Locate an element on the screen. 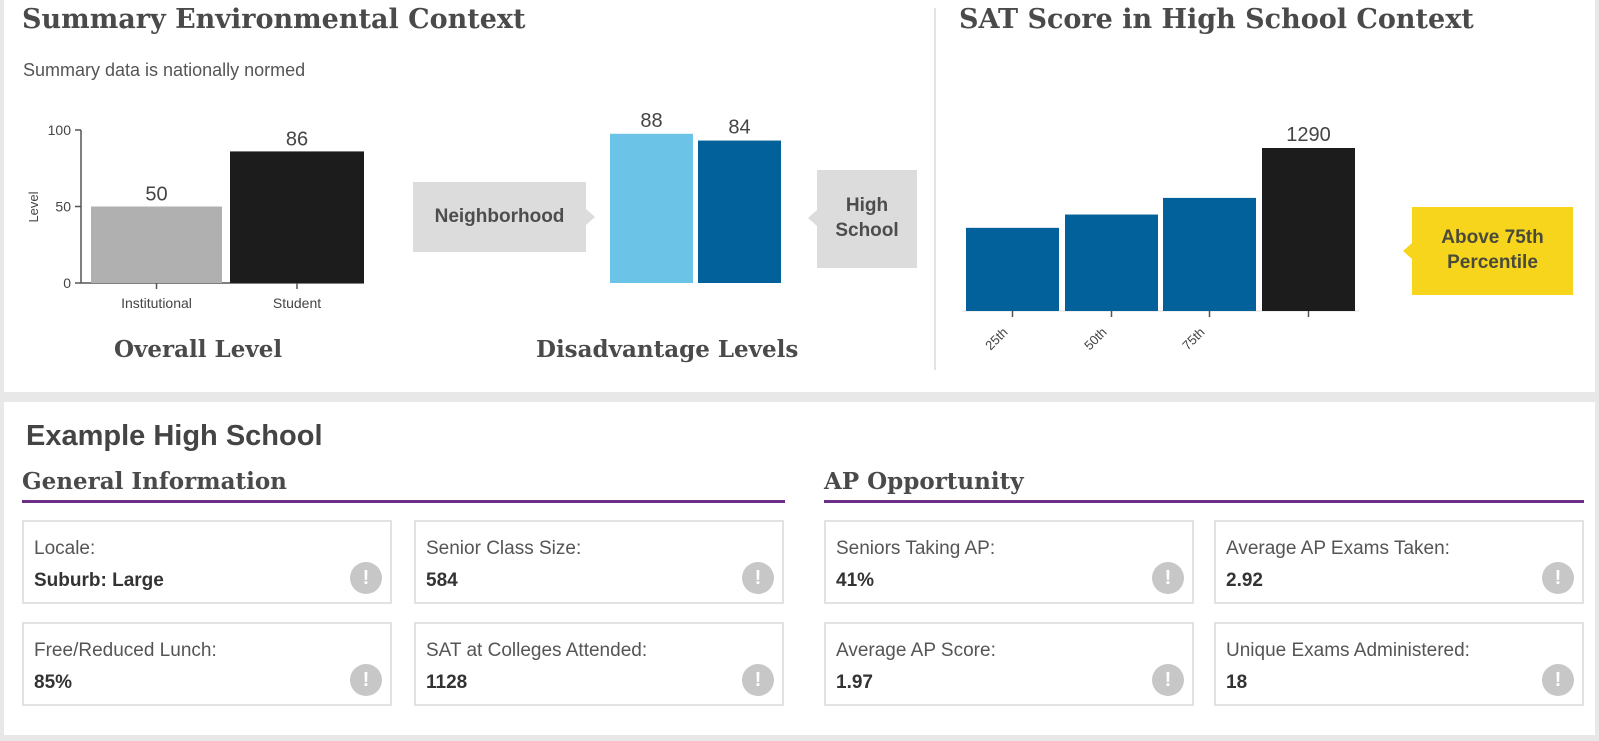  overall-level-caption: Overall Level is located at coordinates (198, 349).